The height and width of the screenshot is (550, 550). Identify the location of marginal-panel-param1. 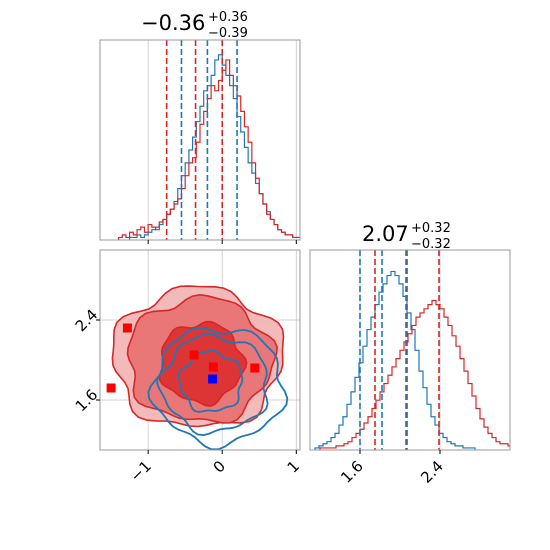
(200, 140).